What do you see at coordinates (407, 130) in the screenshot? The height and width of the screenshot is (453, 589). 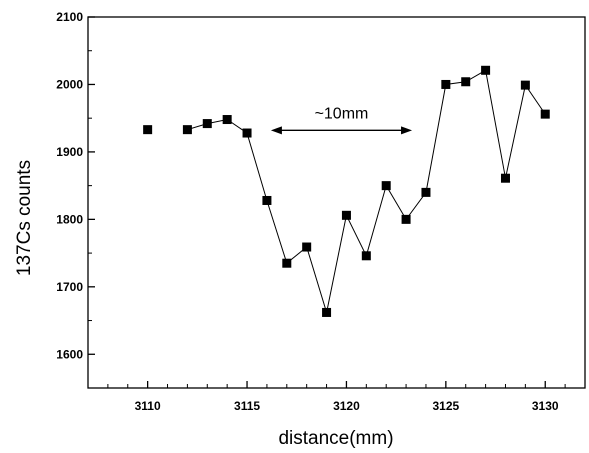 I see `annotation-arrowhead-right` at bounding box center [407, 130].